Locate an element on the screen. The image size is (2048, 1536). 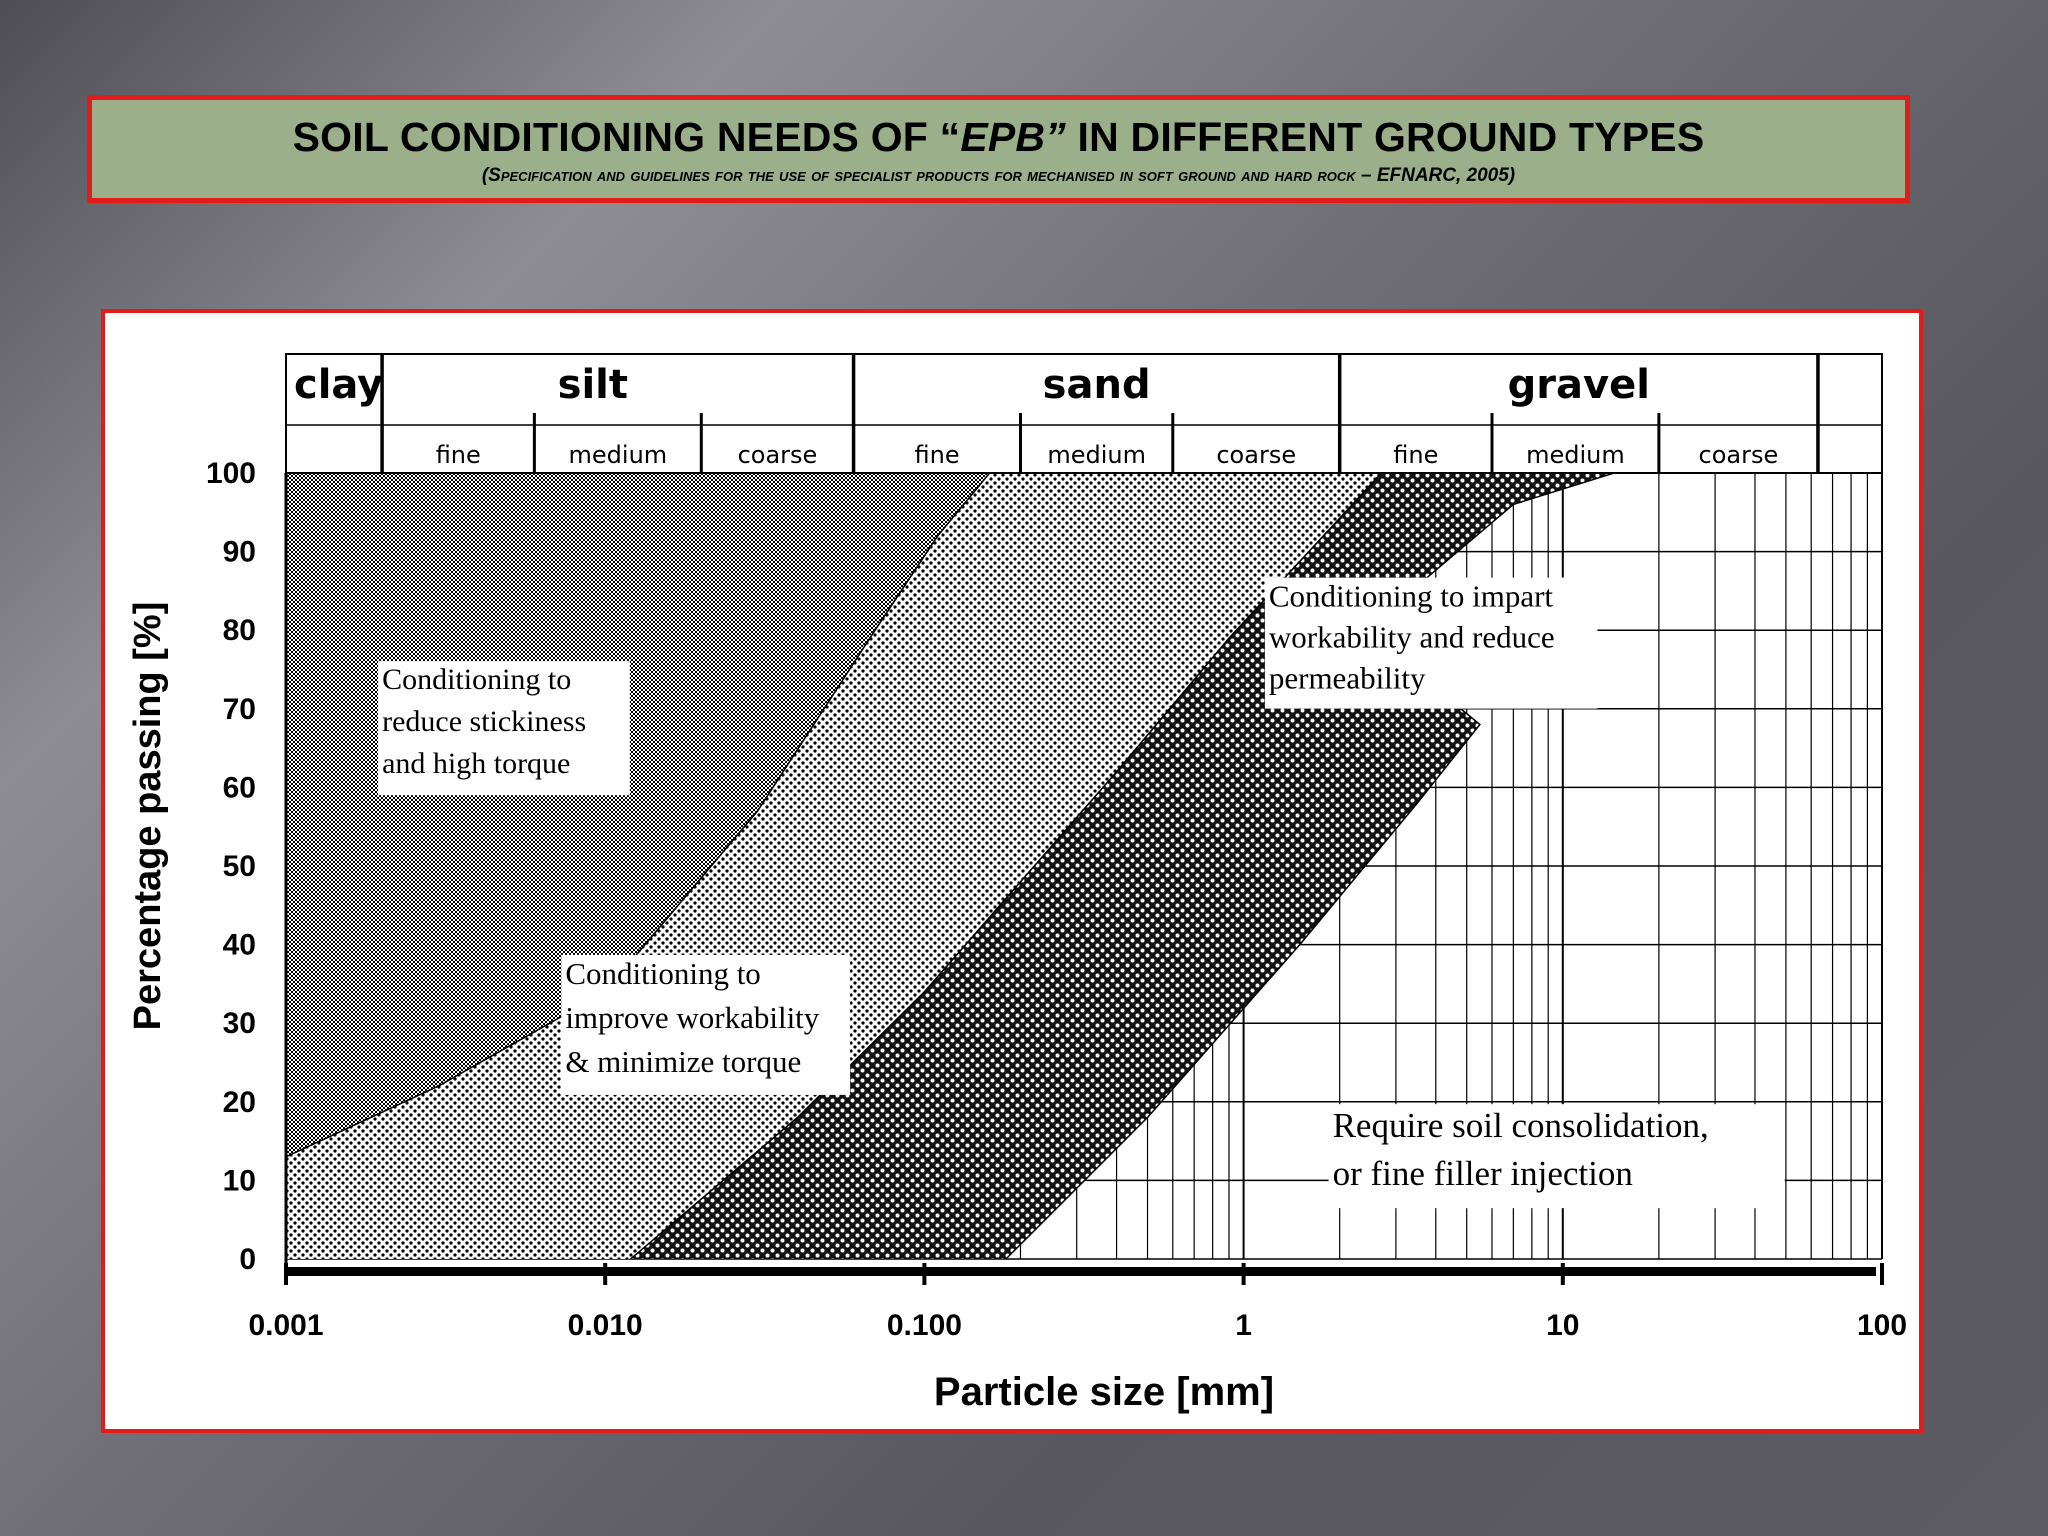
title-post: IN DIFFERENT GROUND TYPES is located at coordinates (1385, 137).